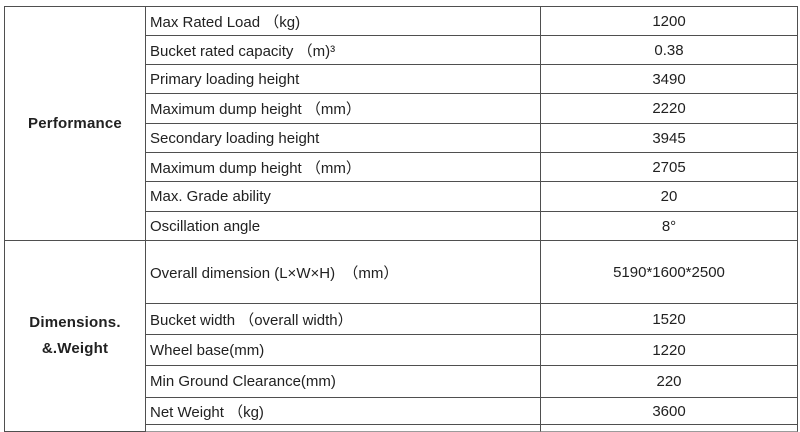 This screenshot has width=800, height=432. I want to click on category-cell-dimensions-weight: Dimensions. &.Weight, so click(75, 336).